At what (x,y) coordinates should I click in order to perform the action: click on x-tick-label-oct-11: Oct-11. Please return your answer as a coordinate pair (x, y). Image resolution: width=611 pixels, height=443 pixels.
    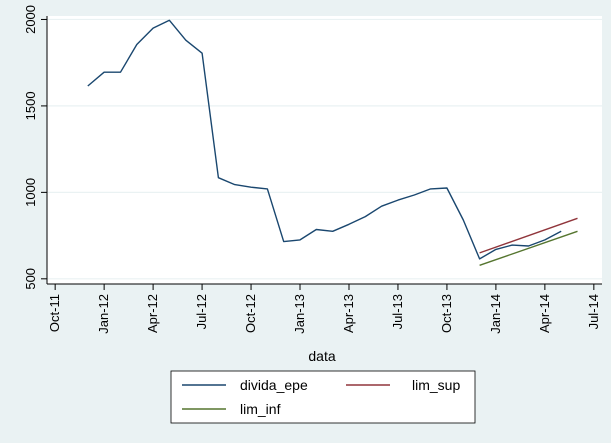
    Looking at the image, I should click on (54, 313).